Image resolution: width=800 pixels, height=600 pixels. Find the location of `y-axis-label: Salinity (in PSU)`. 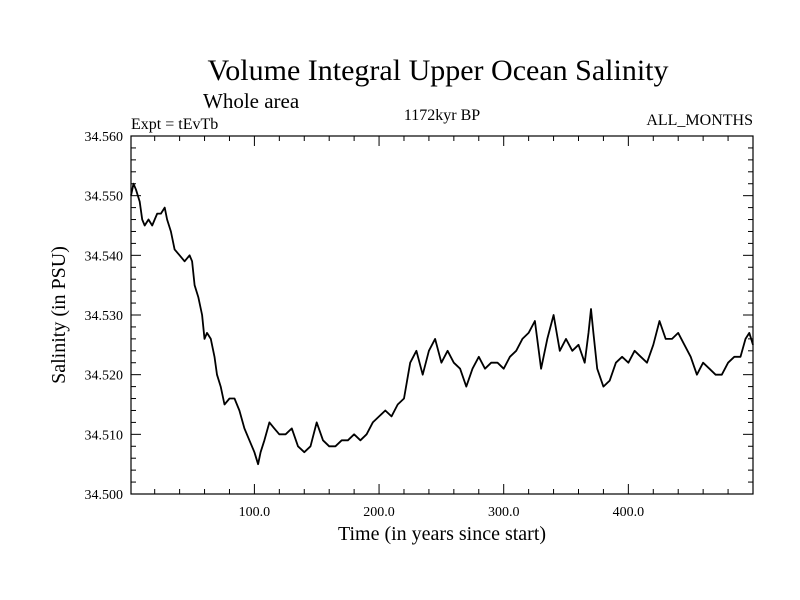

y-axis-label: Salinity (in PSU) is located at coordinates (59, 315).